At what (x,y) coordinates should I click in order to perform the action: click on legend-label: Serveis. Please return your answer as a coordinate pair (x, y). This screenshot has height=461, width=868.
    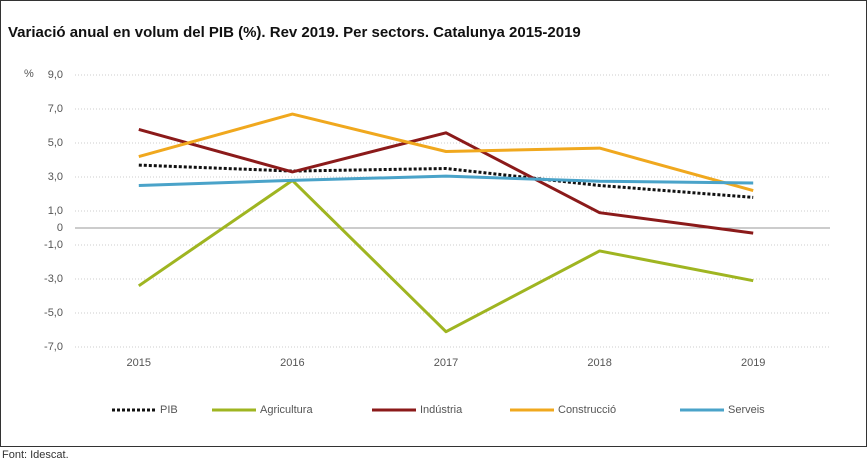
    Looking at the image, I should click on (746, 410).